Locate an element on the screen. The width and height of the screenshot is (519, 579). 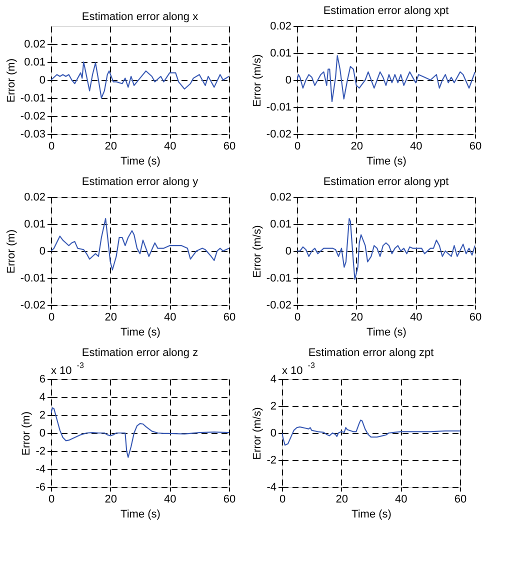
y-tick-label: 6 is located at coordinates (42, 380).